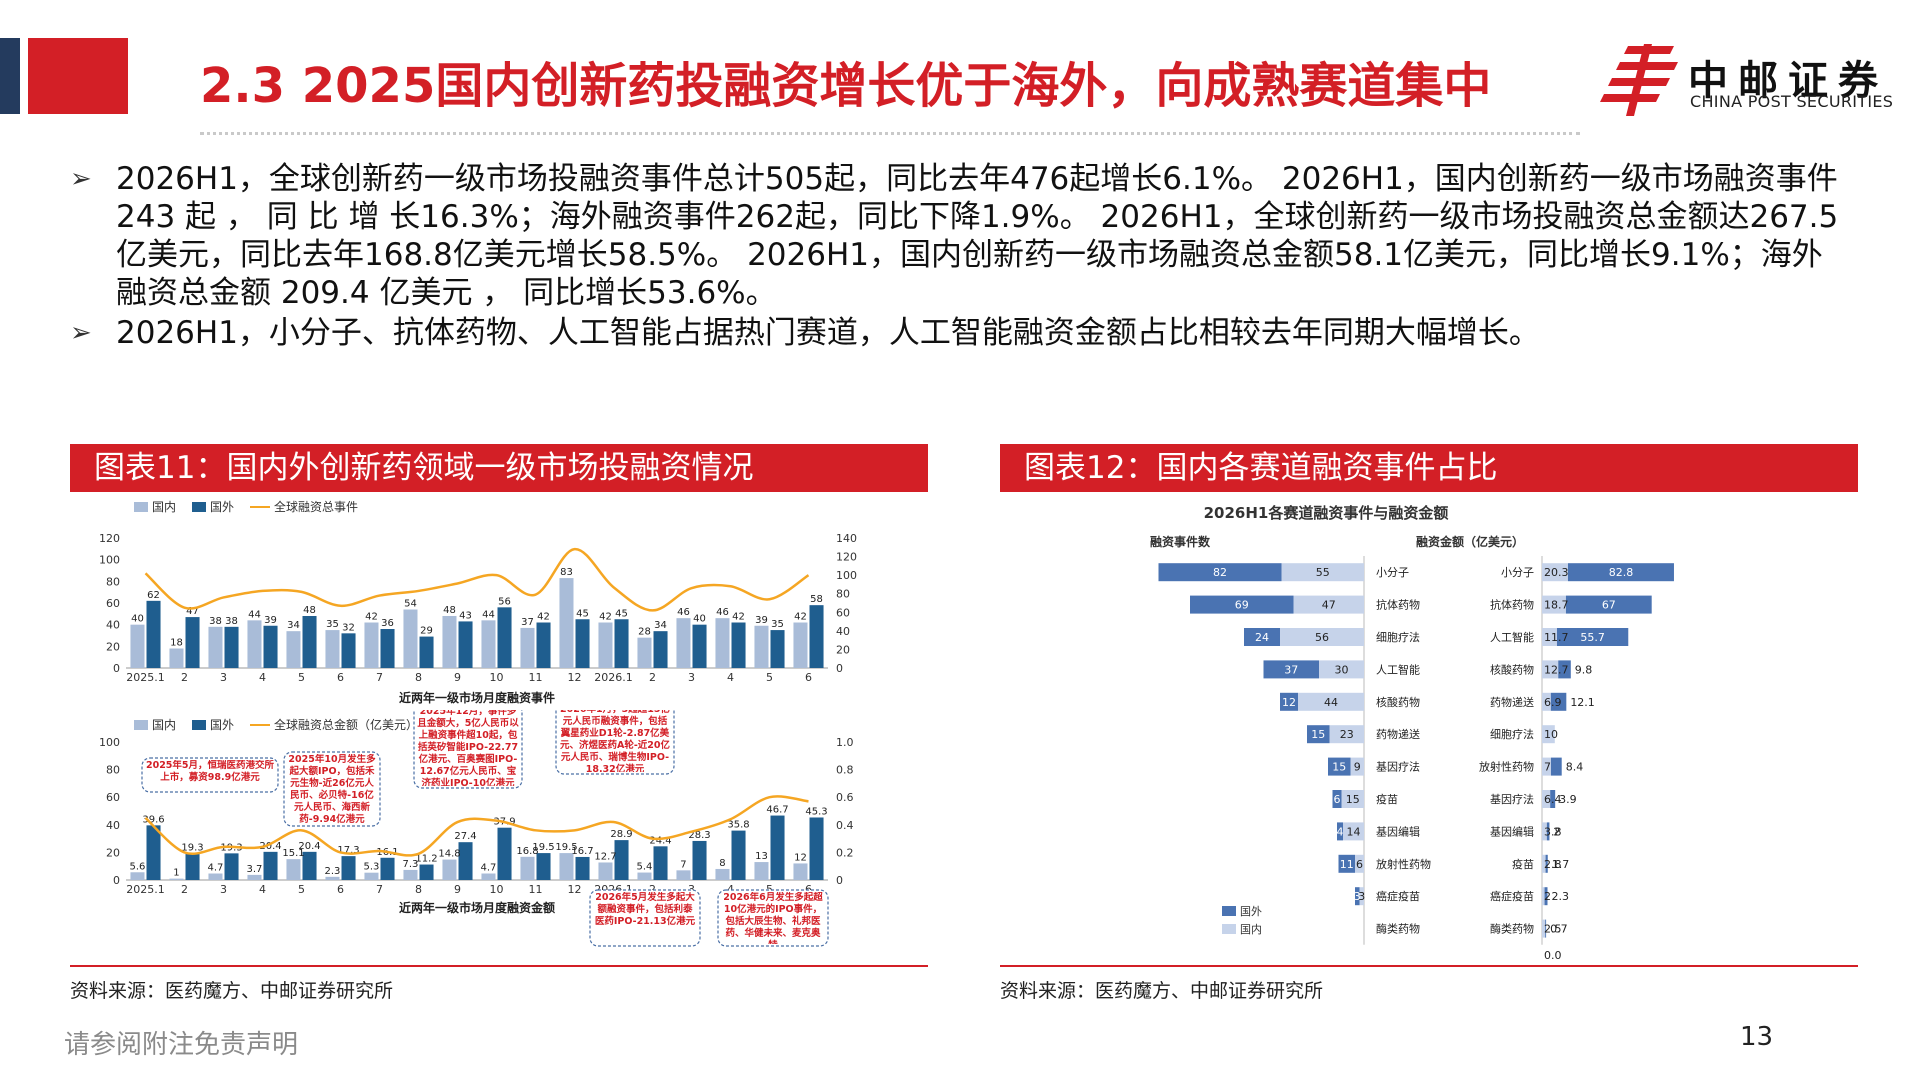 The image size is (1920, 1080). I want to click on x-tick-label: 6, so click(808, 677).